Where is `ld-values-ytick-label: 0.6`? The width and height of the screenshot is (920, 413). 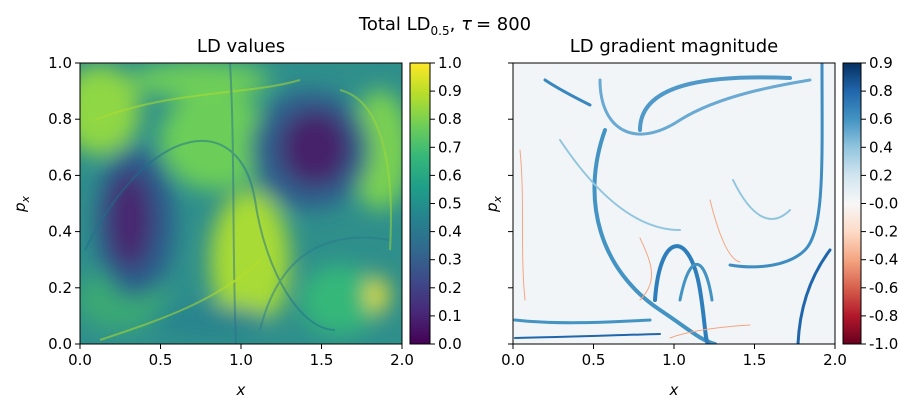
ld-values-ytick-label: 0.6 is located at coordinates (60, 175).